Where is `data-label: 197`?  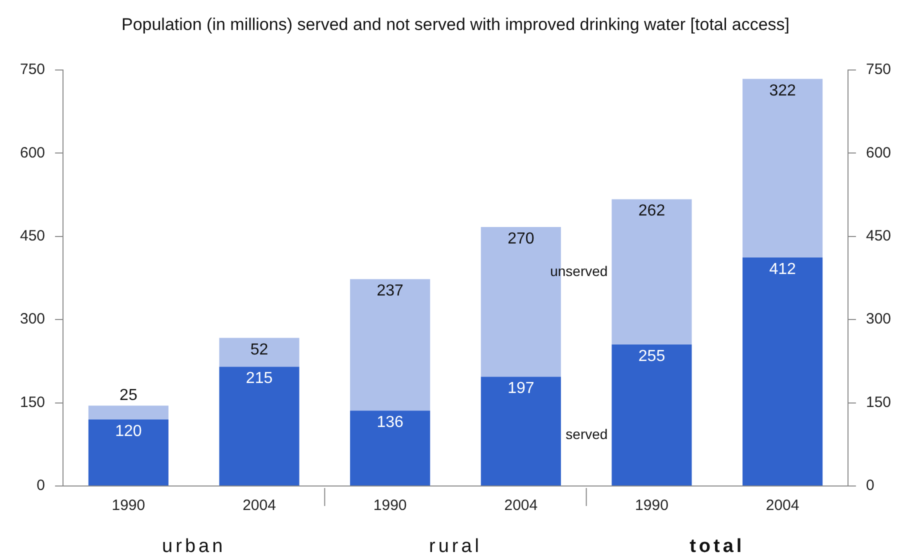 data-label: 197 is located at coordinates (521, 389).